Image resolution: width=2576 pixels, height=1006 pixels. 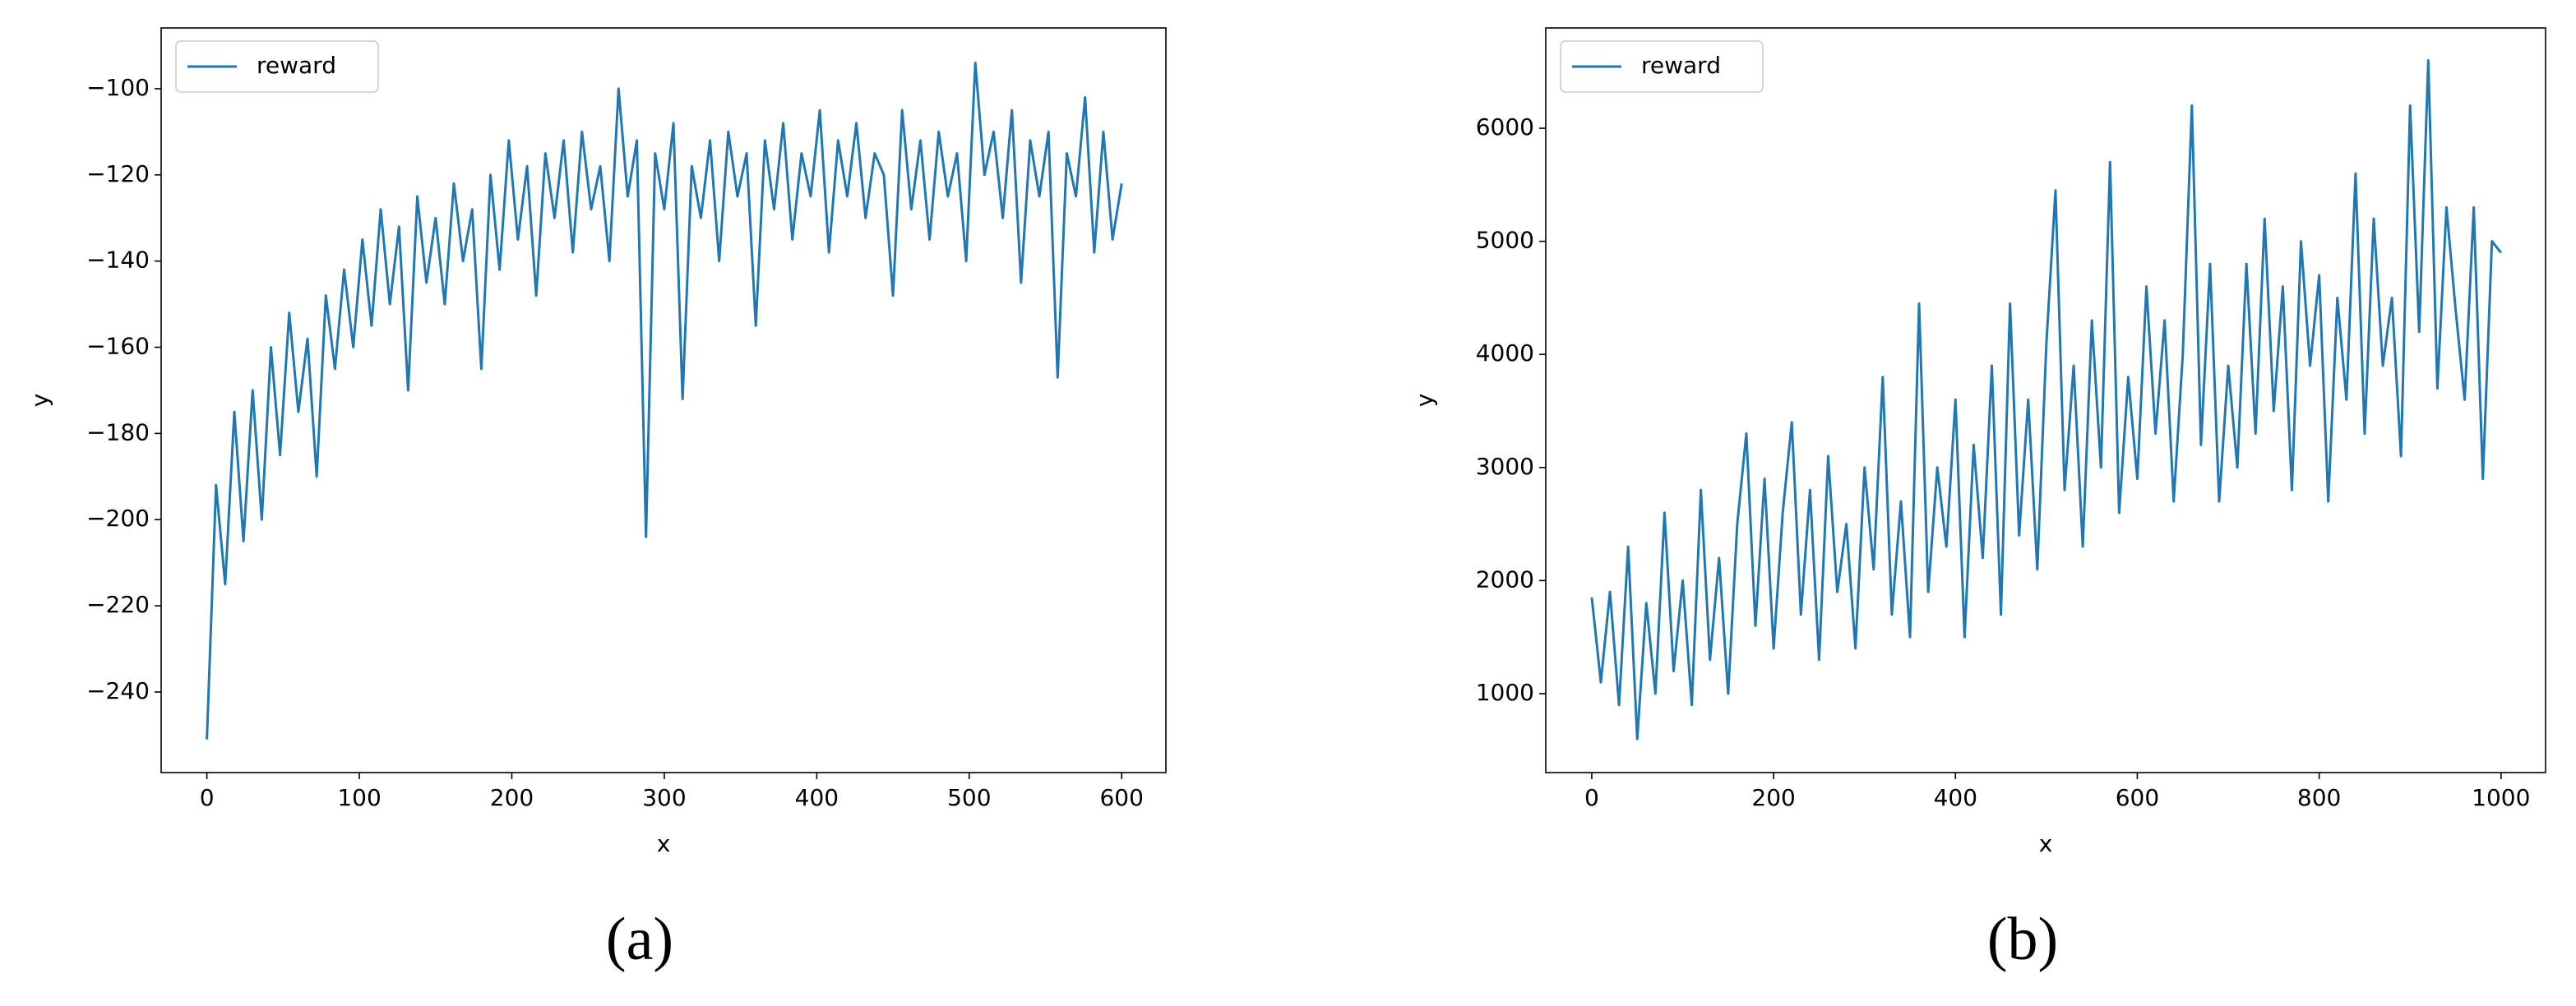 What do you see at coordinates (2319, 797) in the screenshot?
I see `x-tick-label: 800` at bounding box center [2319, 797].